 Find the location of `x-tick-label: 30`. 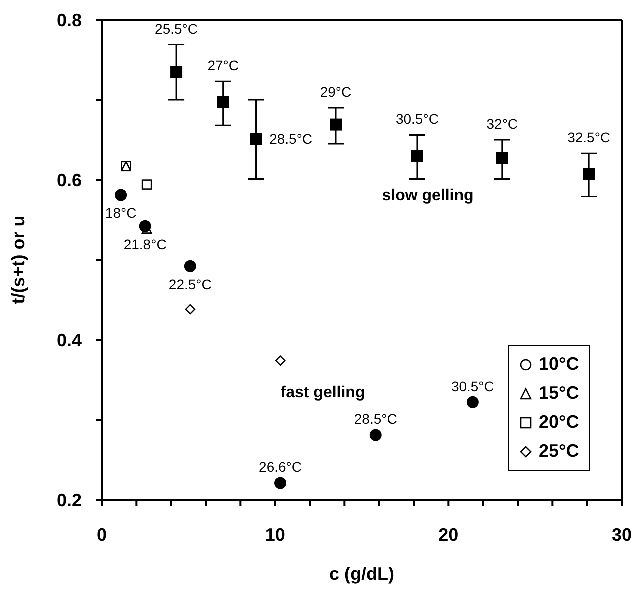

x-tick-label: 30 is located at coordinates (622, 534).